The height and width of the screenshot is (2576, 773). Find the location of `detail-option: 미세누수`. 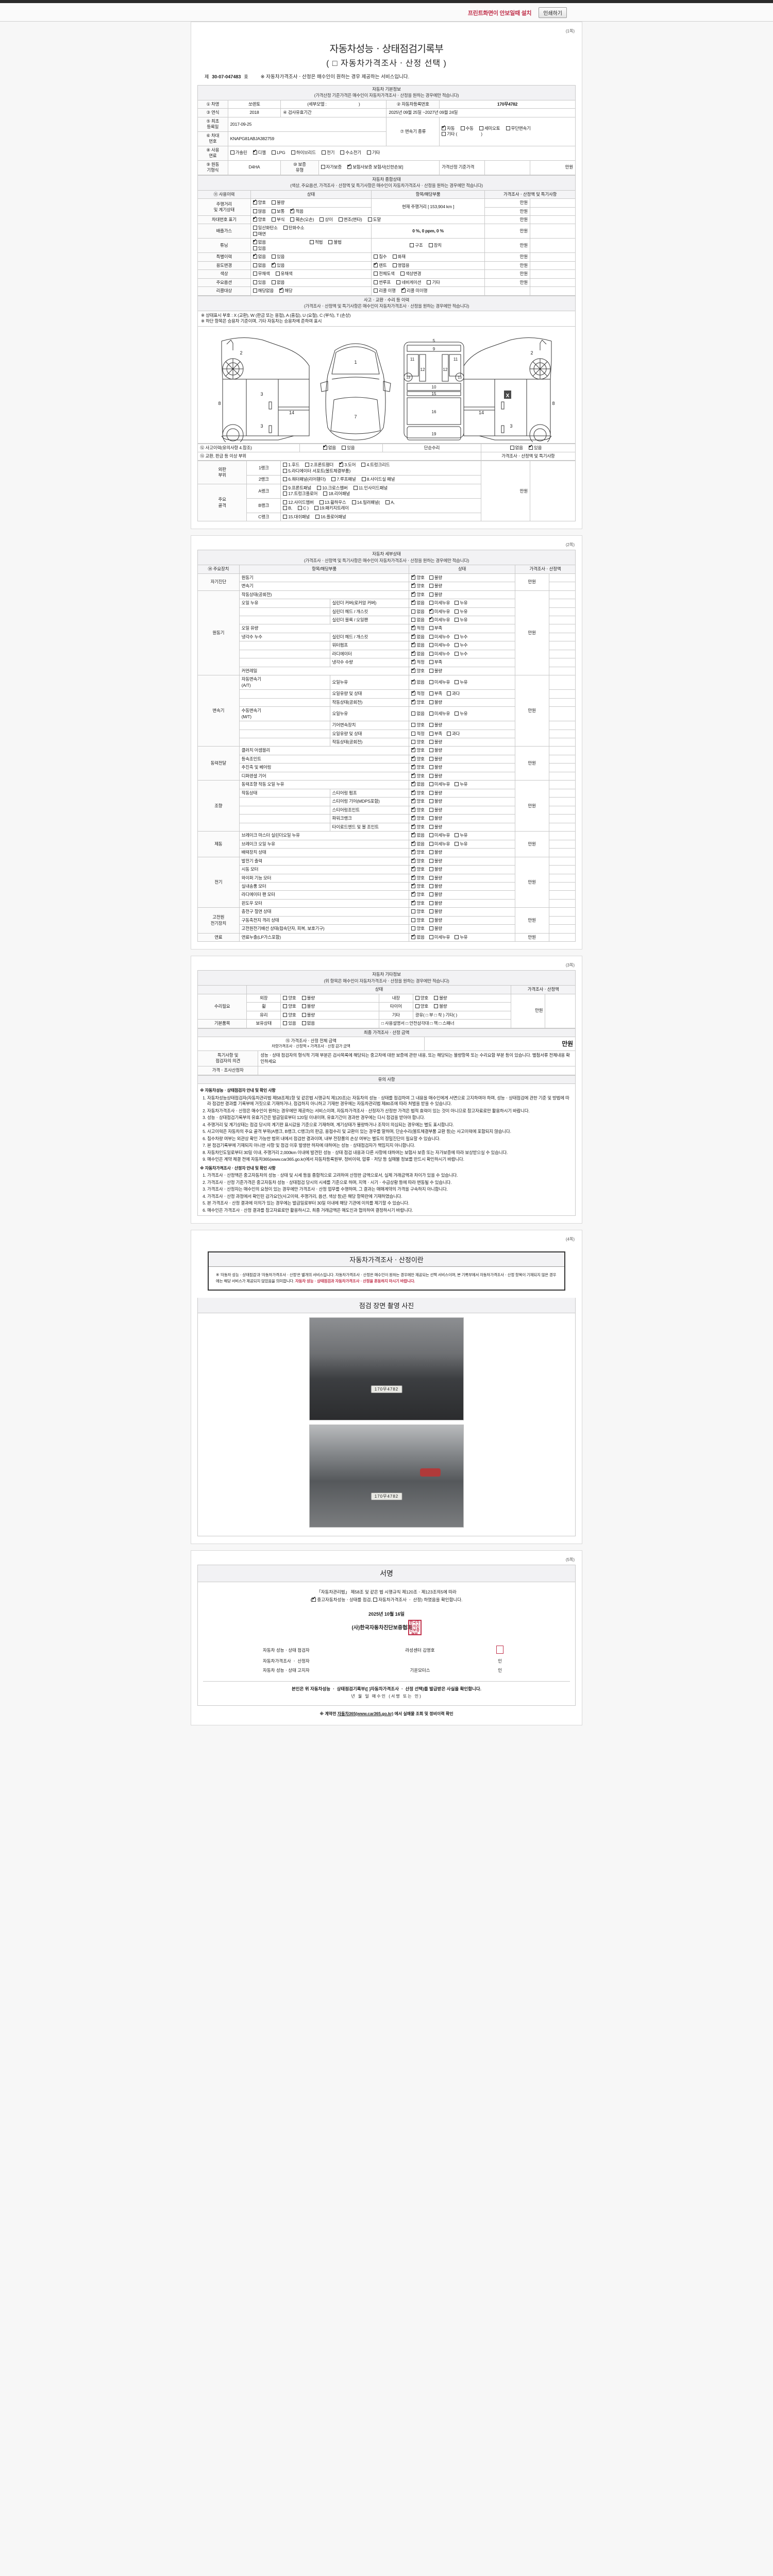

detail-option: 미세누수 is located at coordinates (439, 645).